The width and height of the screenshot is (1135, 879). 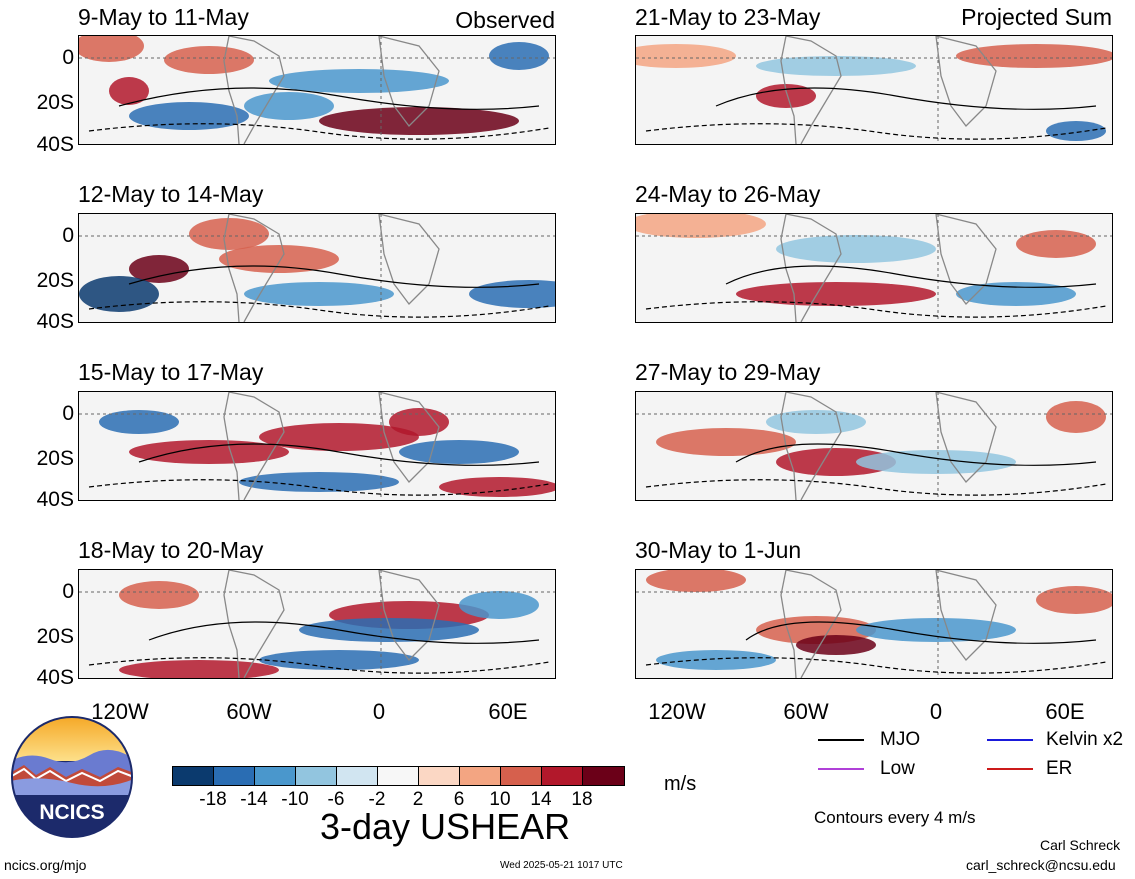 I want to click on legend-kelvin-label: Kelvin x2, so click(x=1085, y=739).